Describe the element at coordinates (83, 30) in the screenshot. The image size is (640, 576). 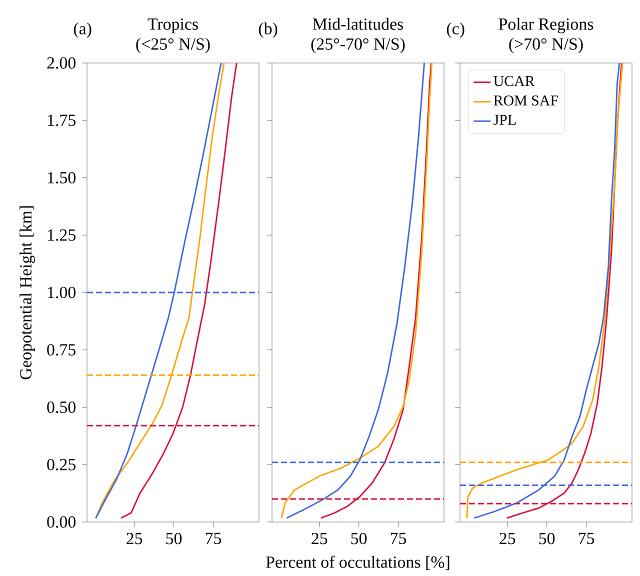
I see `text: (a)` at that location.